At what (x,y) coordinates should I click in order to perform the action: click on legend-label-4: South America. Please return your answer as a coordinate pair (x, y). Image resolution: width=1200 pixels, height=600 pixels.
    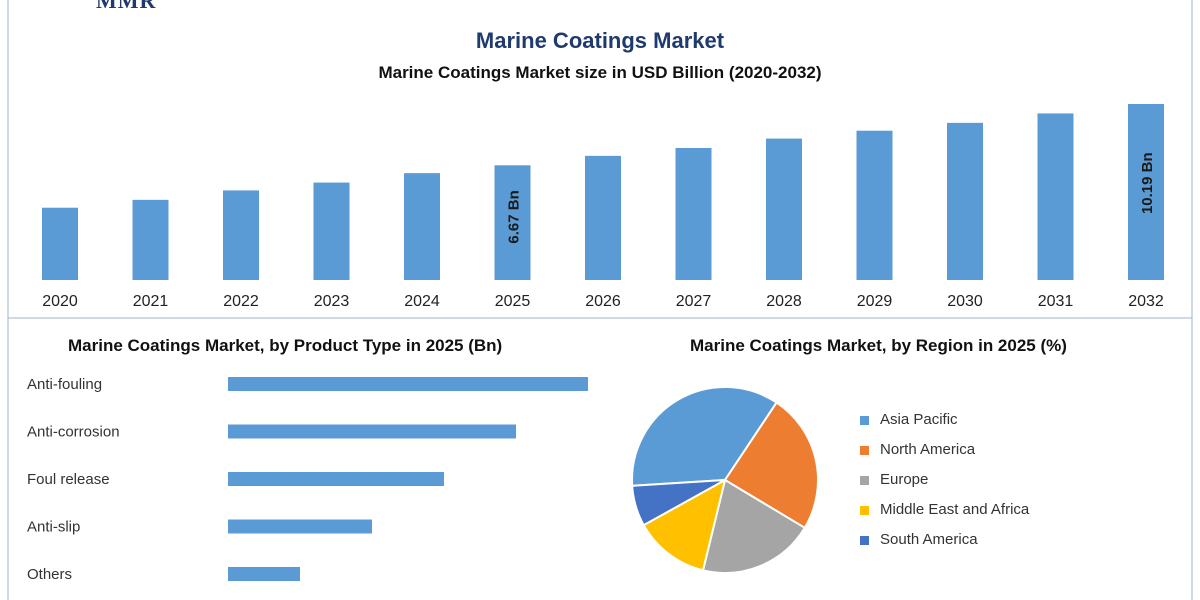
    Looking at the image, I should click on (929, 539).